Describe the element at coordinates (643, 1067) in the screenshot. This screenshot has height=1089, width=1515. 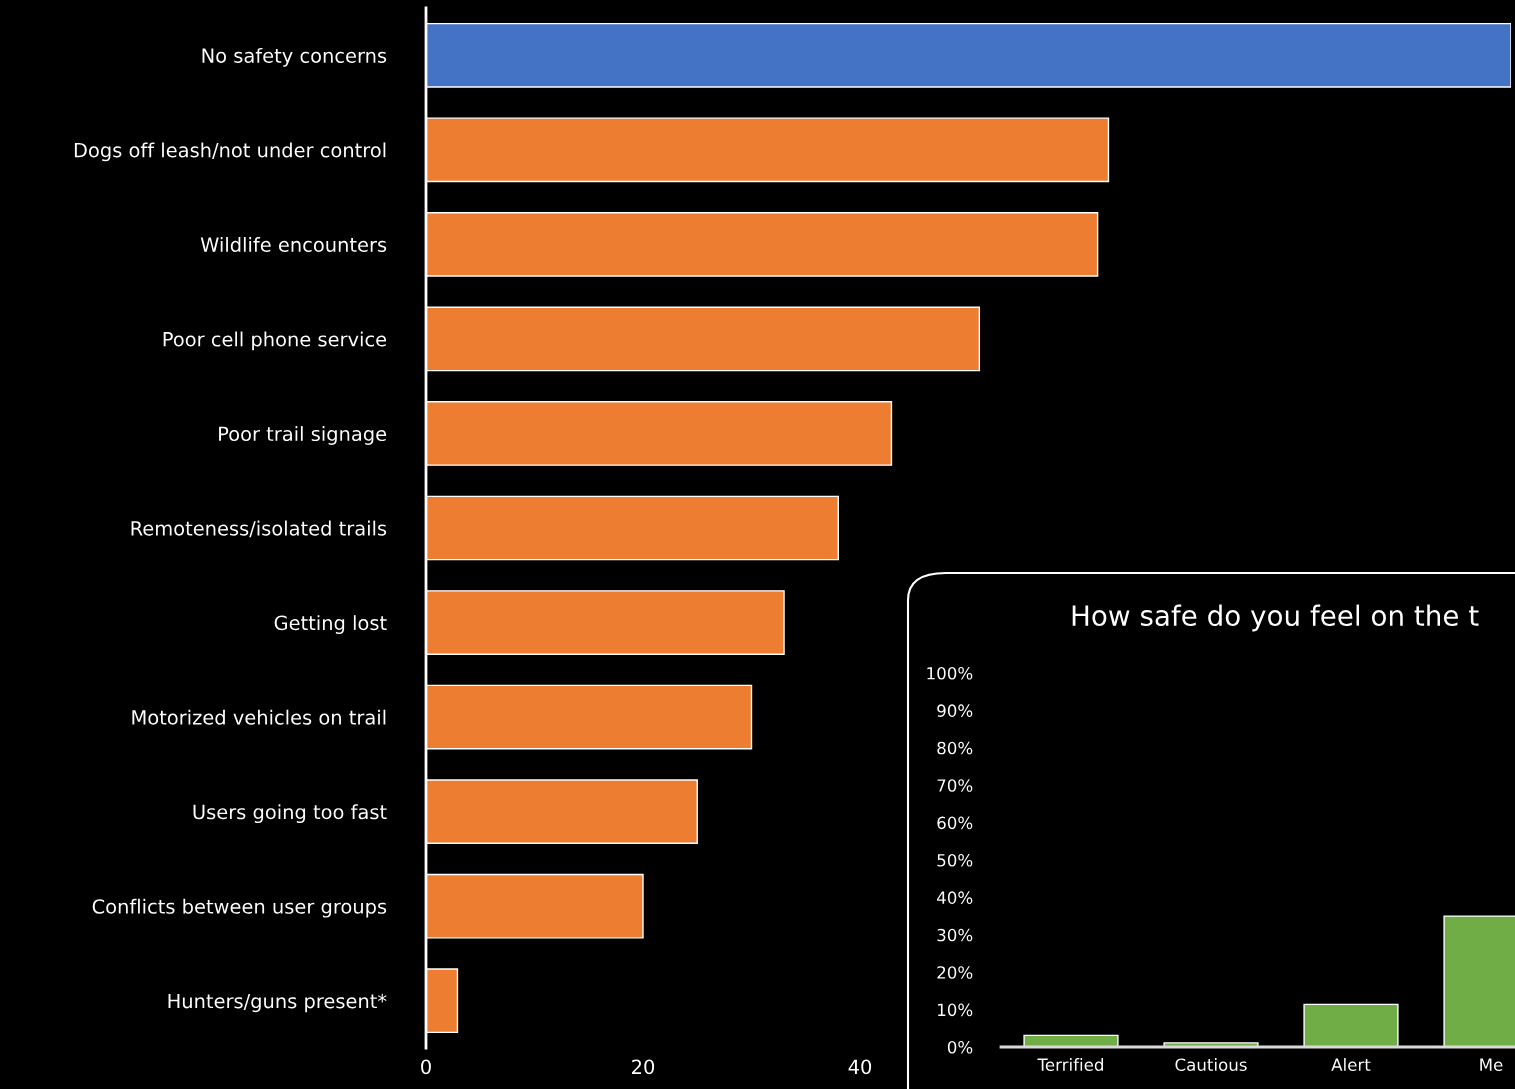
I see `x-tick-label: 20` at that location.